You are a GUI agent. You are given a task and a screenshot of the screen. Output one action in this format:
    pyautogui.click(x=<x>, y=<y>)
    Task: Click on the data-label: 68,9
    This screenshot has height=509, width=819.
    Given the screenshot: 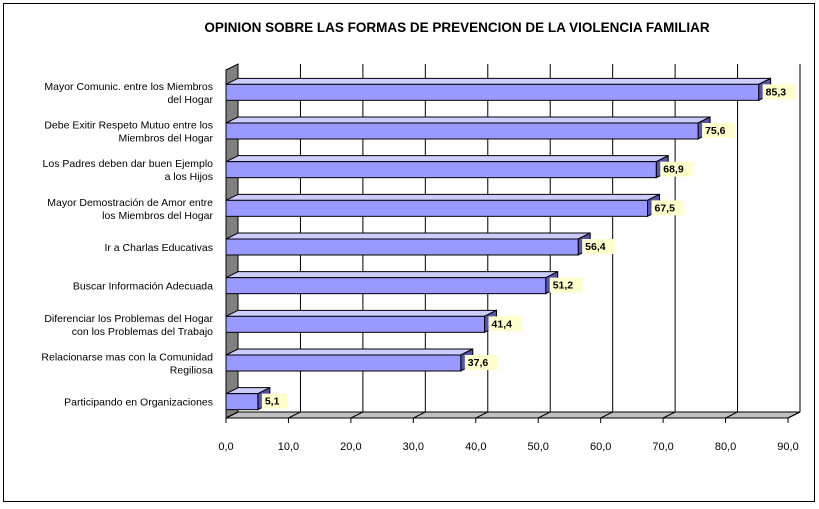 What is the action you would take?
    pyautogui.click(x=673, y=170)
    